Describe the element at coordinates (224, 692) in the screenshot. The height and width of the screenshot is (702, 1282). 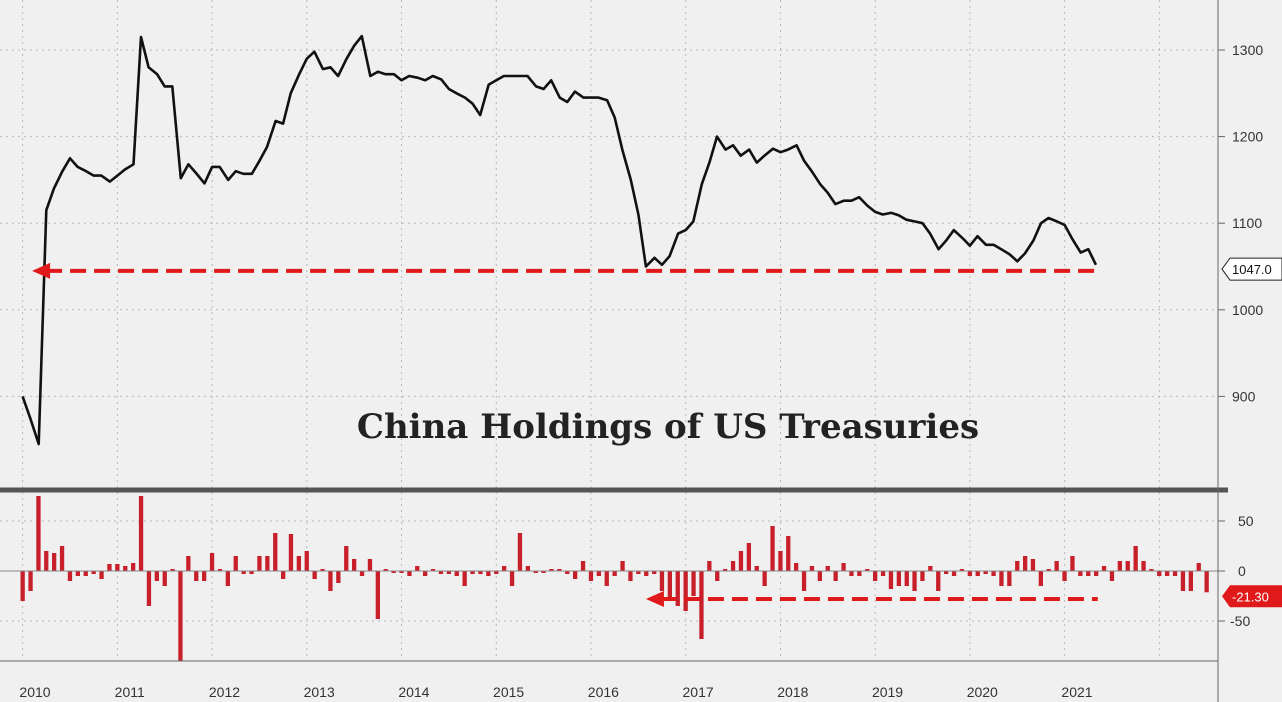
I see `x-tick-label: 2012` at that location.